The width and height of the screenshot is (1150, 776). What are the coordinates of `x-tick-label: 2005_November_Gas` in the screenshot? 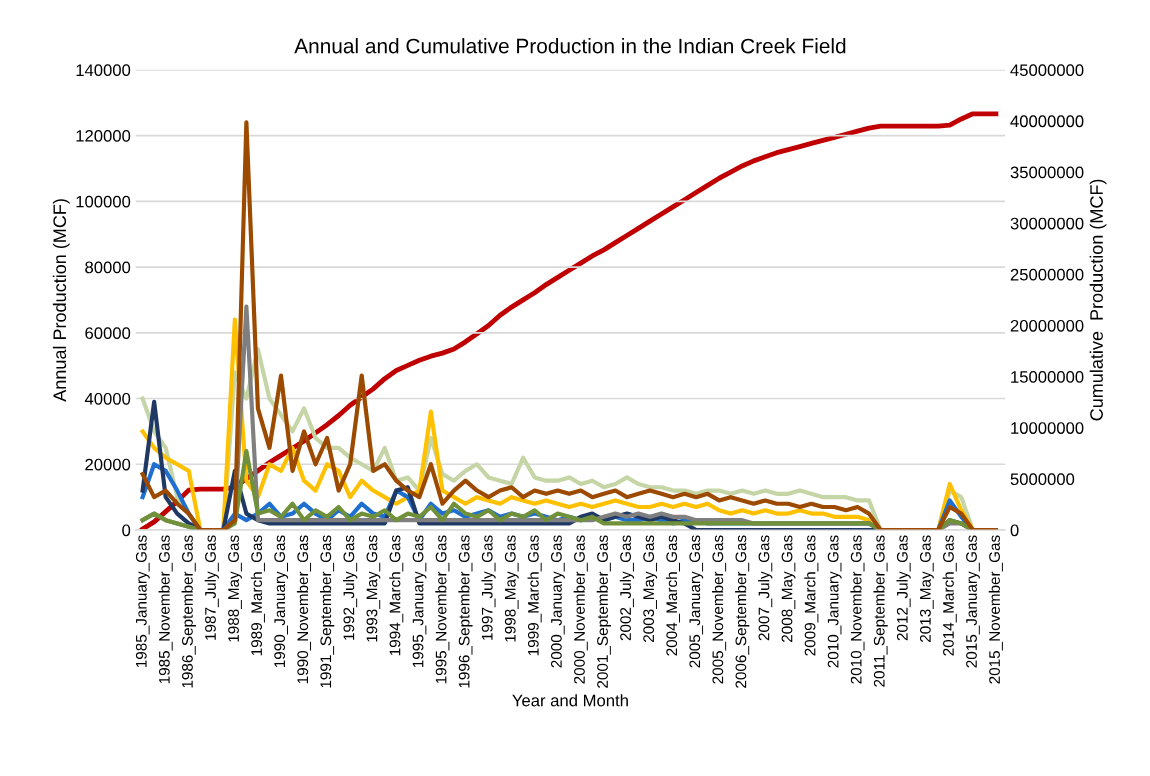 It's located at (719, 609).